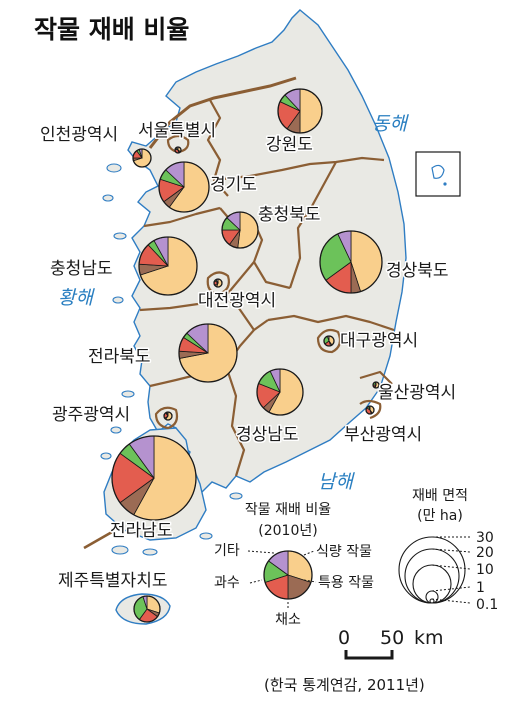 The height and width of the screenshot is (706, 516). Describe the element at coordinates (217, 148) in the screenshot. I see `boundary-gyeonggi-gangwon` at that location.